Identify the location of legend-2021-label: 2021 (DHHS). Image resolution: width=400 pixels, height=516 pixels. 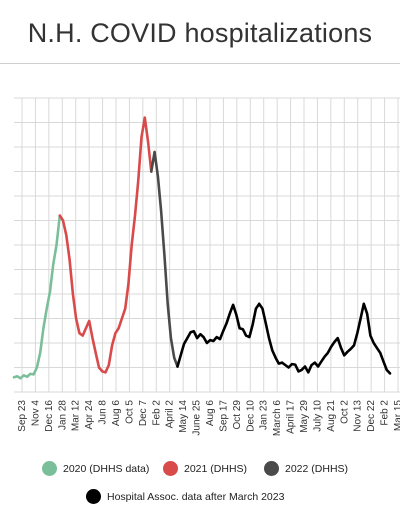
(216, 468).